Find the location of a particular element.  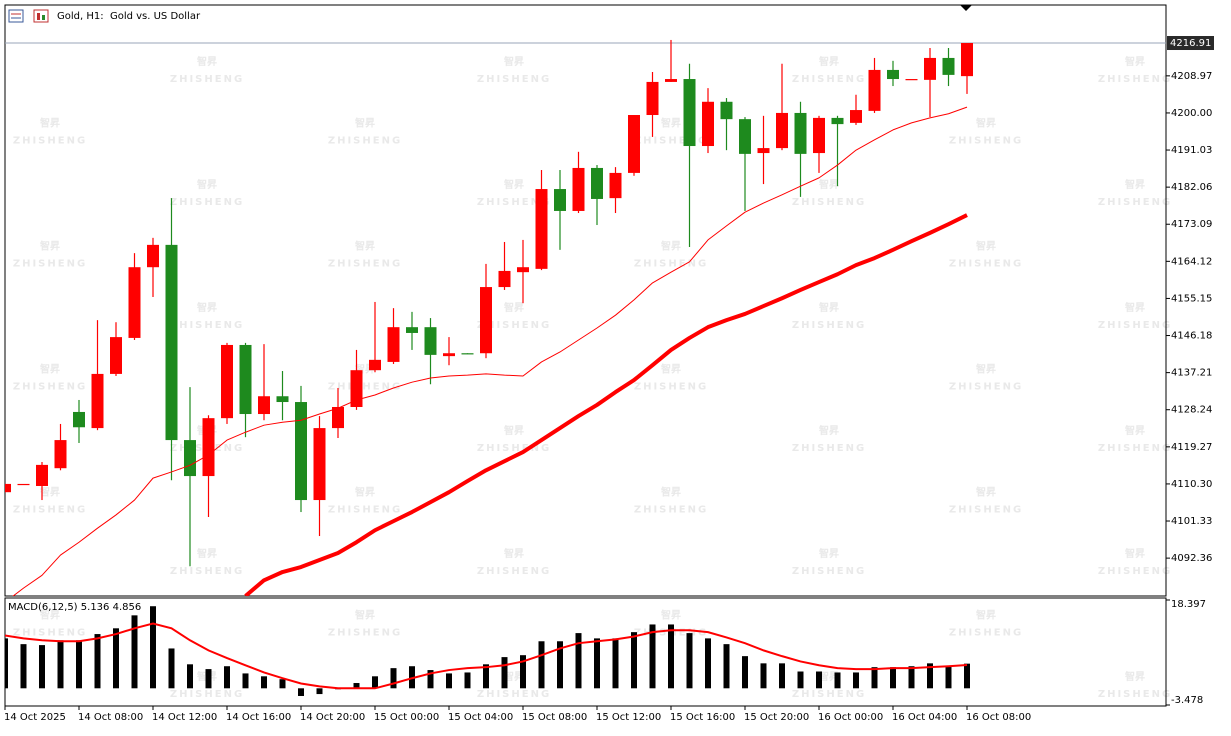

y-tick-label: 4101.33 is located at coordinates (1191, 521).